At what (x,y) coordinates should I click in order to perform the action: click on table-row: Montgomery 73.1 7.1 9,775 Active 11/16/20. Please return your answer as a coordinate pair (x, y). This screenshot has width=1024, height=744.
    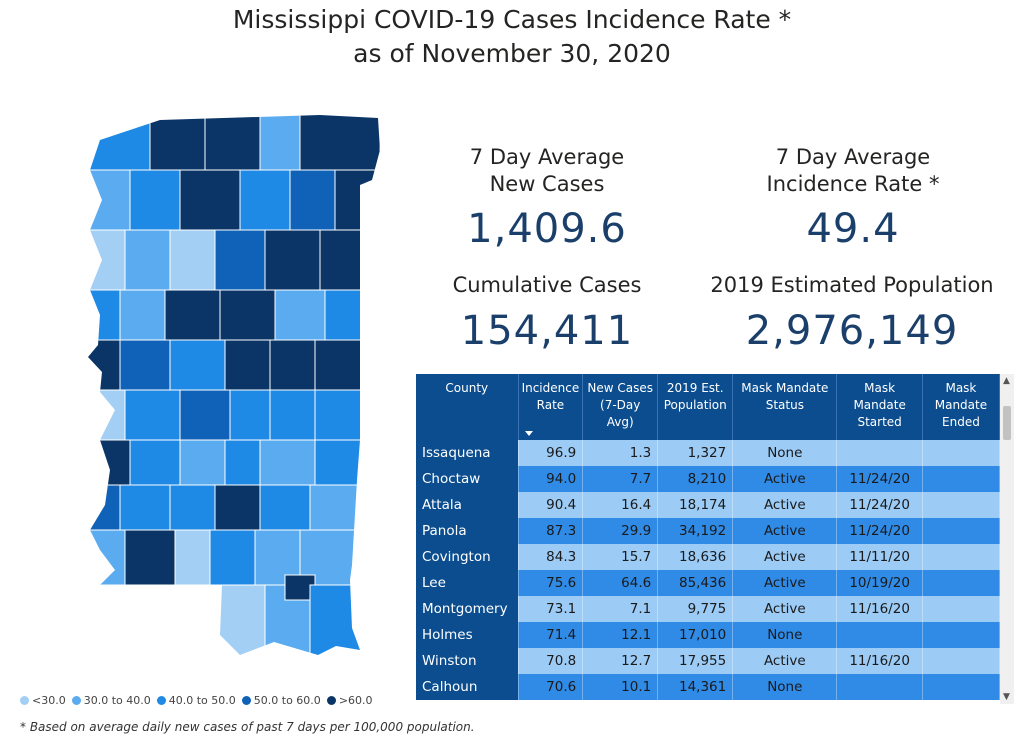
    Looking at the image, I should click on (708, 609).